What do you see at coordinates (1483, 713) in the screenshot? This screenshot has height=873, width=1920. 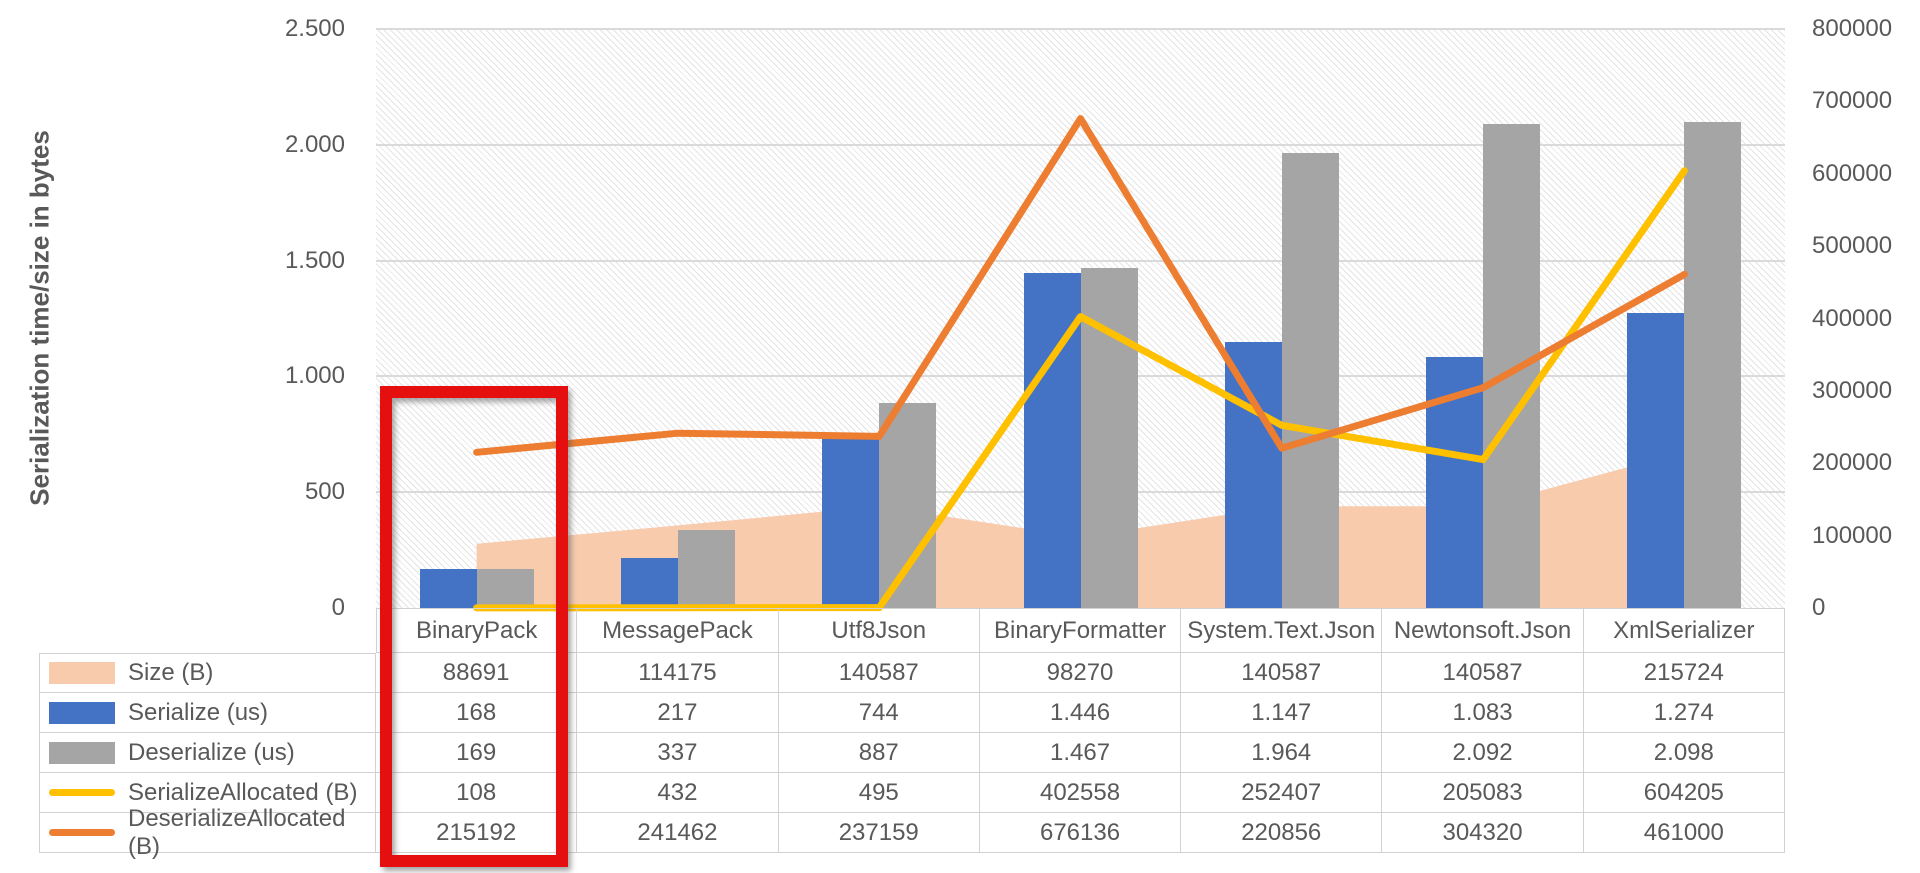 I see `value-cell: 1.083` at bounding box center [1483, 713].